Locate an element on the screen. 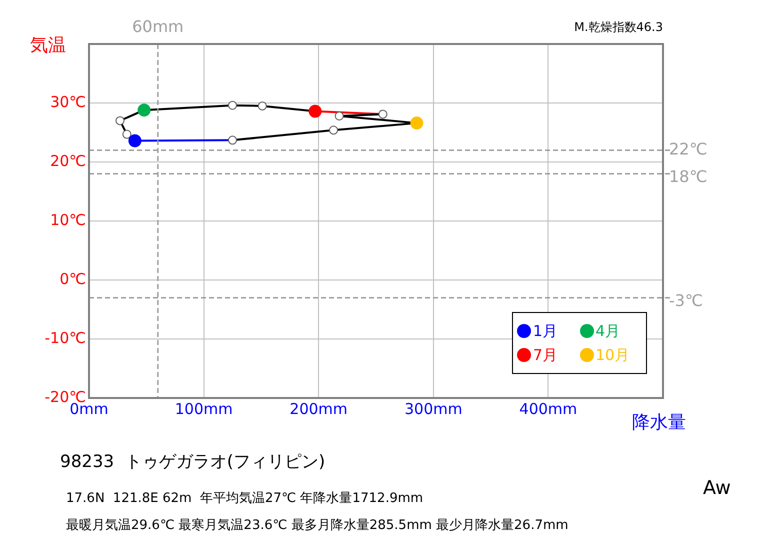  y-axis-title: 気温 is located at coordinates (48, 45).